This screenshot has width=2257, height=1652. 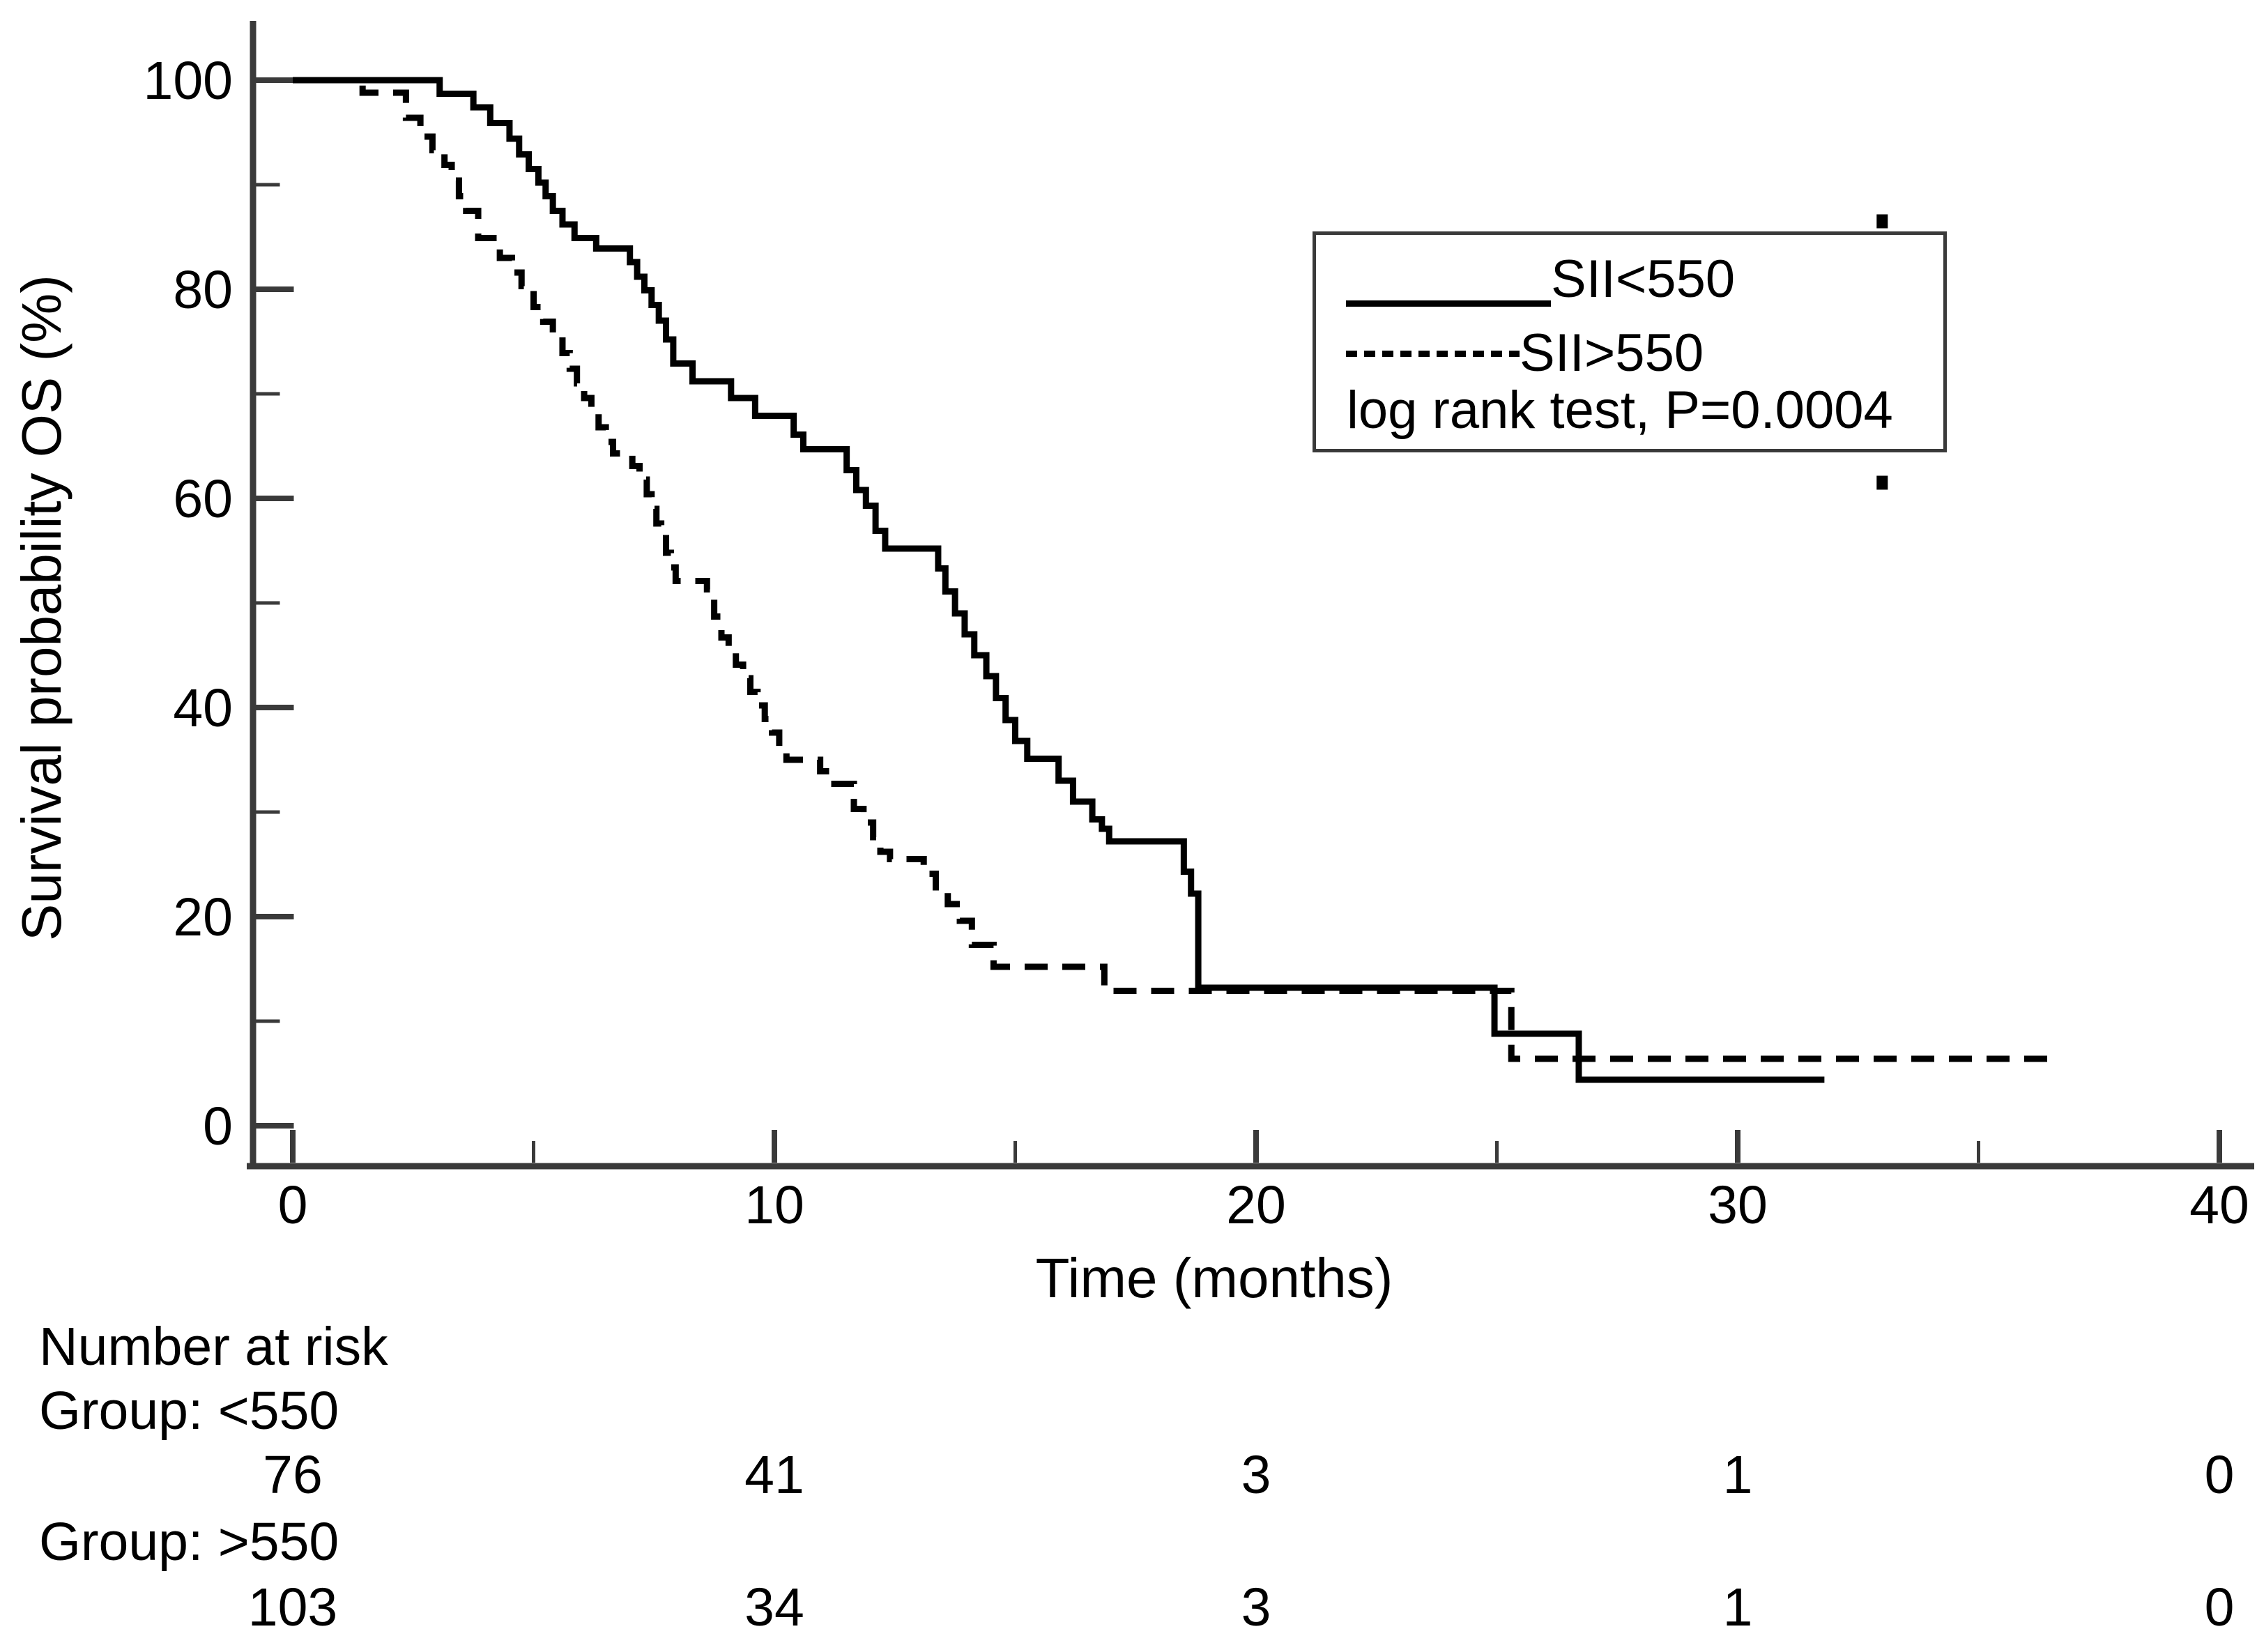 I want to click on y-axis-title: Survival probability OS (%), so click(x=41, y=608).